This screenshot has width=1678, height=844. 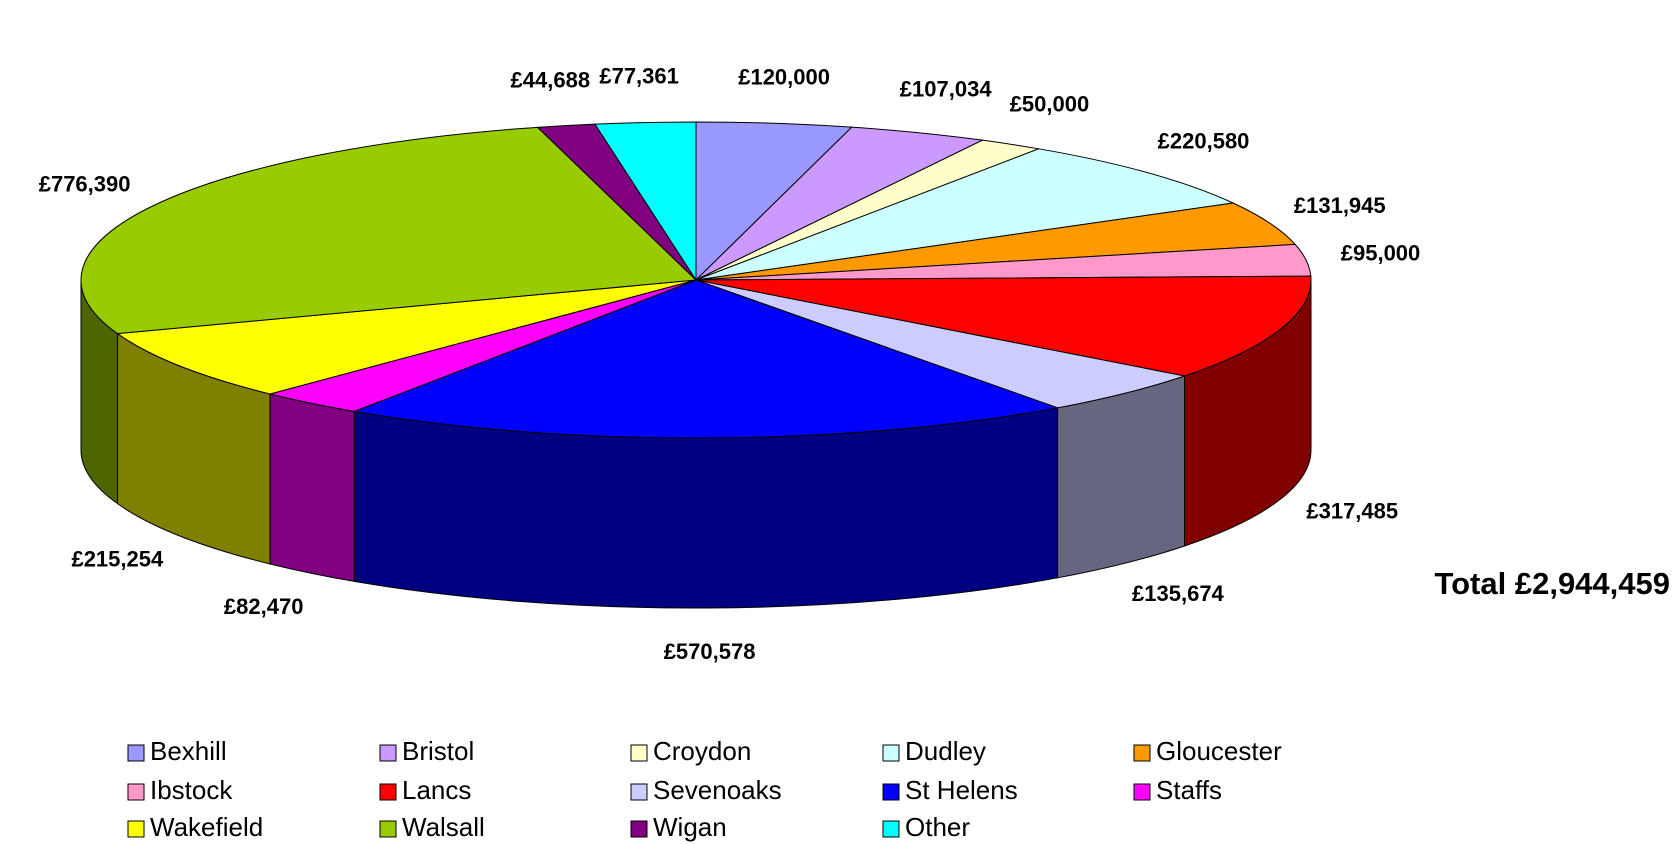 I want to click on value-label: £77,361, so click(x=639, y=76).